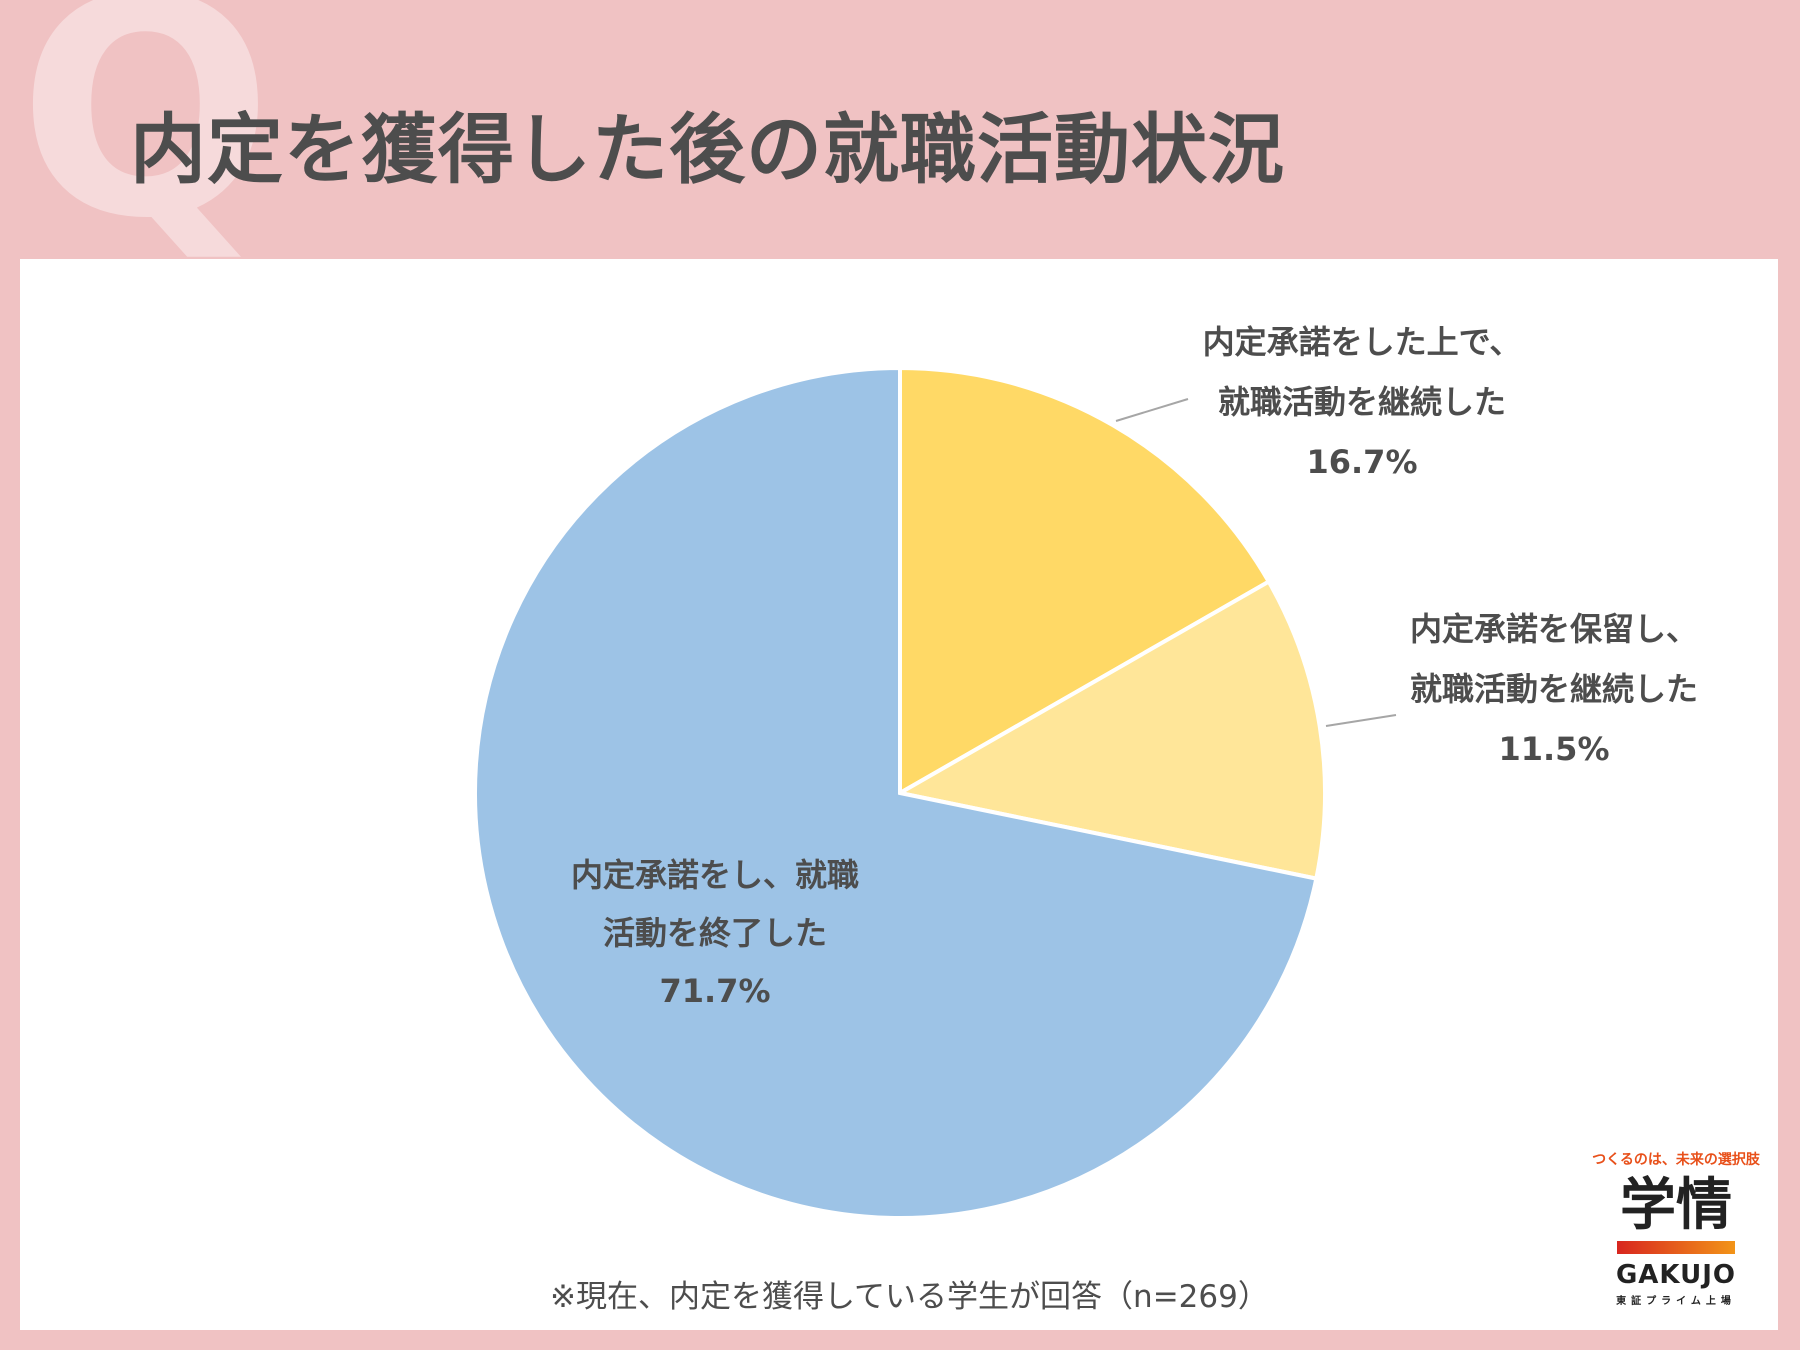 The height and width of the screenshot is (1350, 1800). What do you see at coordinates (1676, 1205) in the screenshot?
I see `logo-mark: 学情` at bounding box center [1676, 1205].